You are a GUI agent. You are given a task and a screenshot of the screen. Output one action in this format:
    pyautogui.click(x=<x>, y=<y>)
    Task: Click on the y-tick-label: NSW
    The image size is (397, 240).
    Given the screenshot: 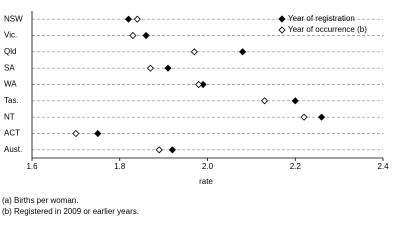 What is the action you would take?
    pyautogui.click(x=13, y=18)
    